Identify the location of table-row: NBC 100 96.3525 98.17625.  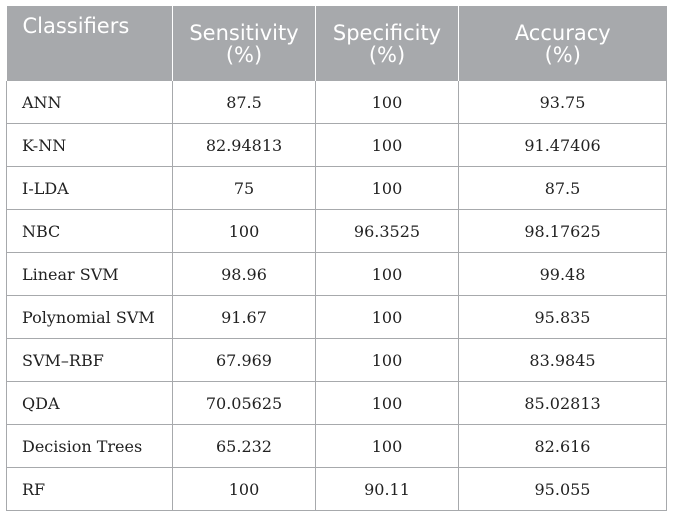
(336, 231).